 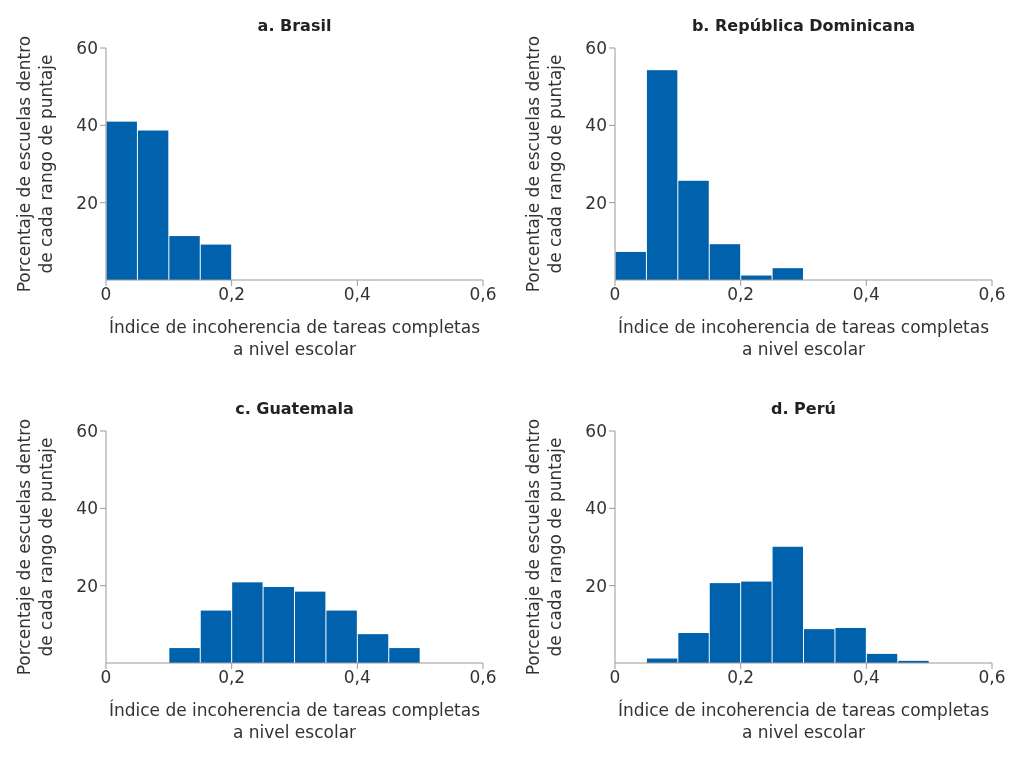 What do you see at coordinates (294, 25) in the screenshot?
I see `chart-title: a. Brasil` at bounding box center [294, 25].